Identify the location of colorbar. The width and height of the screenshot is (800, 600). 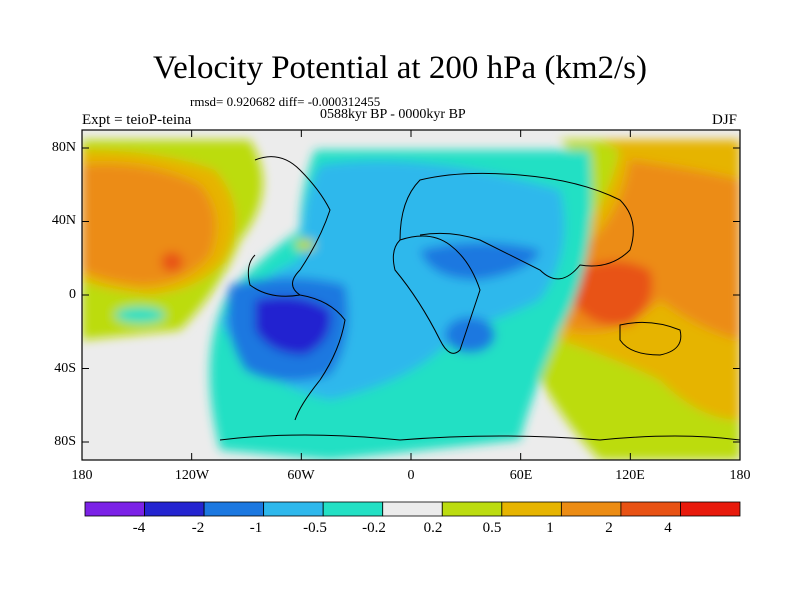
(412, 509).